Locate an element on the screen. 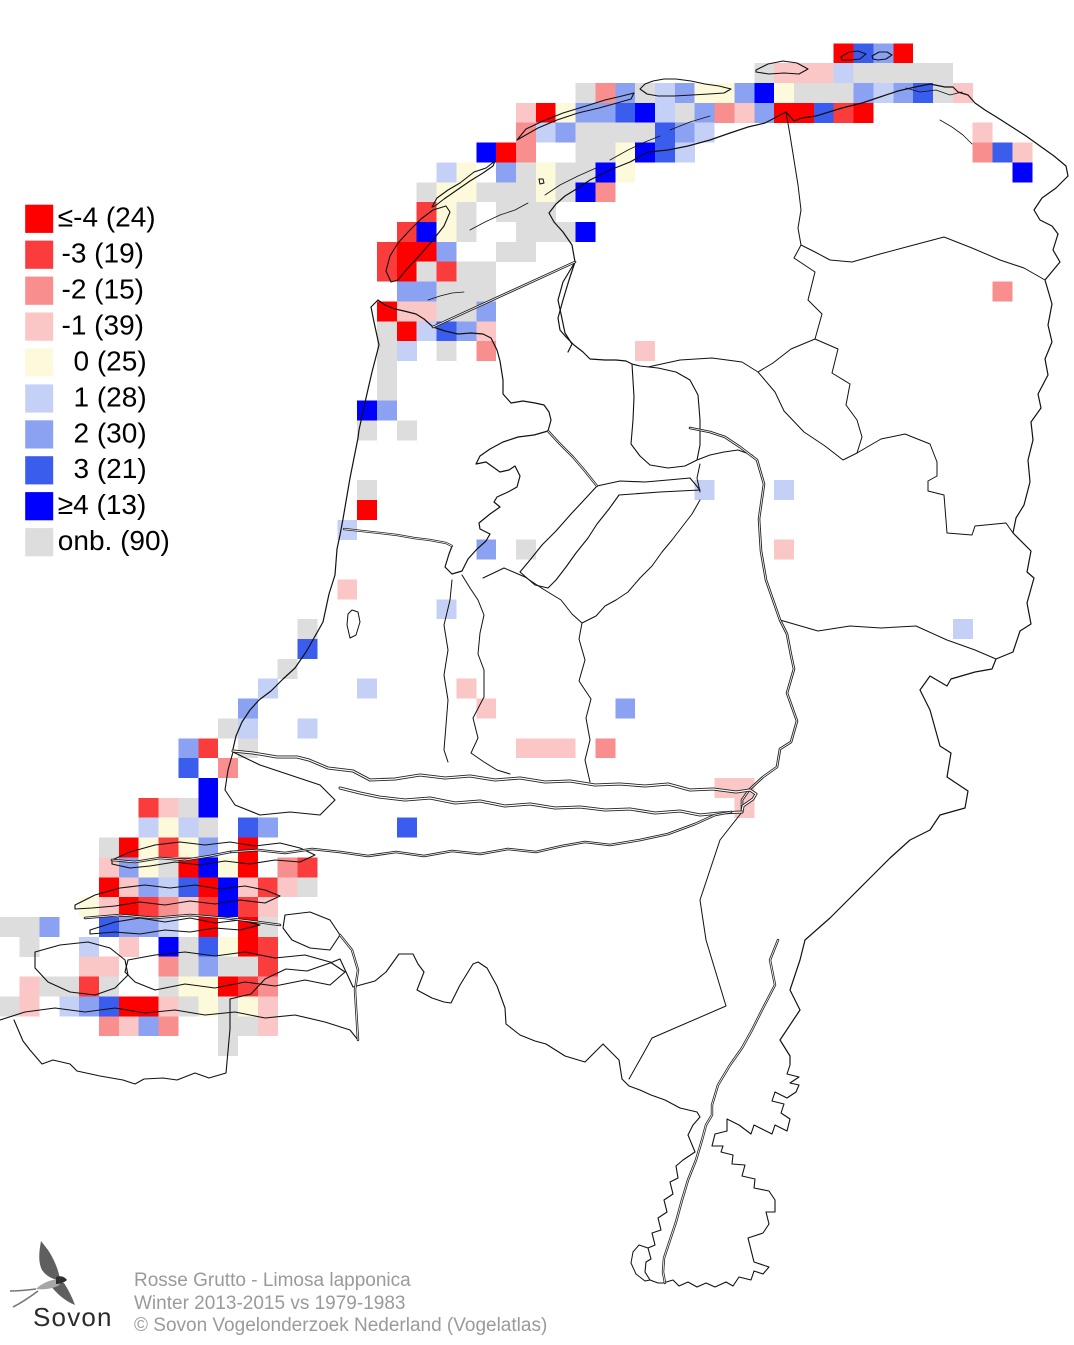 The width and height of the screenshot is (1074, 1345). svg-text: ≥4 (13) is located at coordinates (102, 504).